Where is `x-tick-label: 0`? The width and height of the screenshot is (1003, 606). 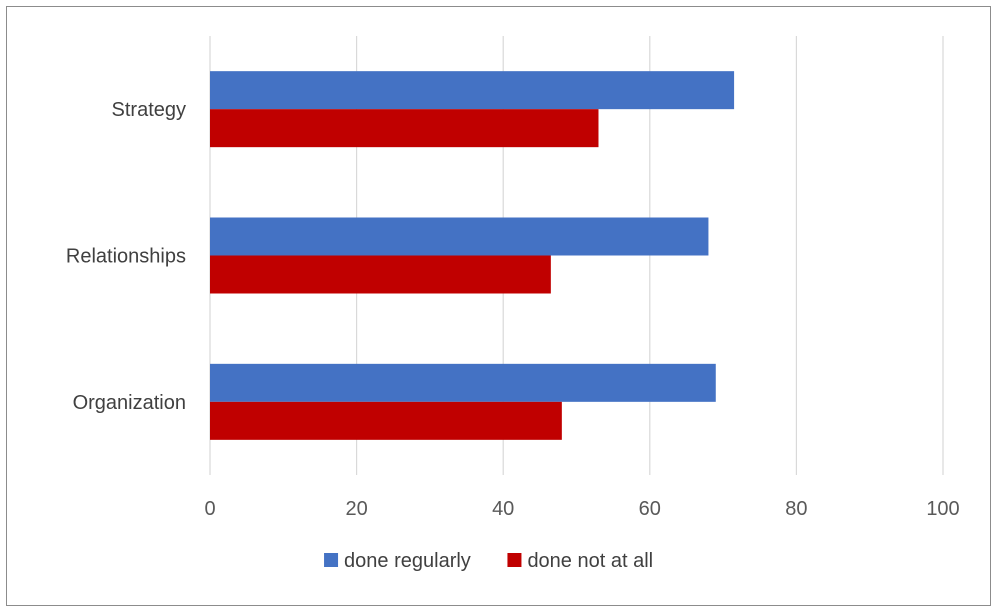 x-tick-label: 0 is located at coordinates (209, 509).